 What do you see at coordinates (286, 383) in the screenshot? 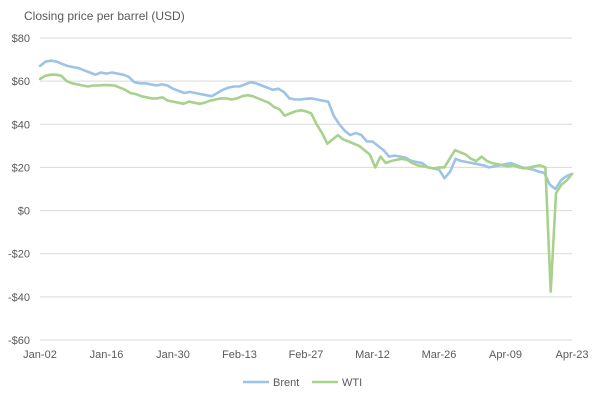
I see `legend-label-brent: Brent` at bounding box center [286, 383].